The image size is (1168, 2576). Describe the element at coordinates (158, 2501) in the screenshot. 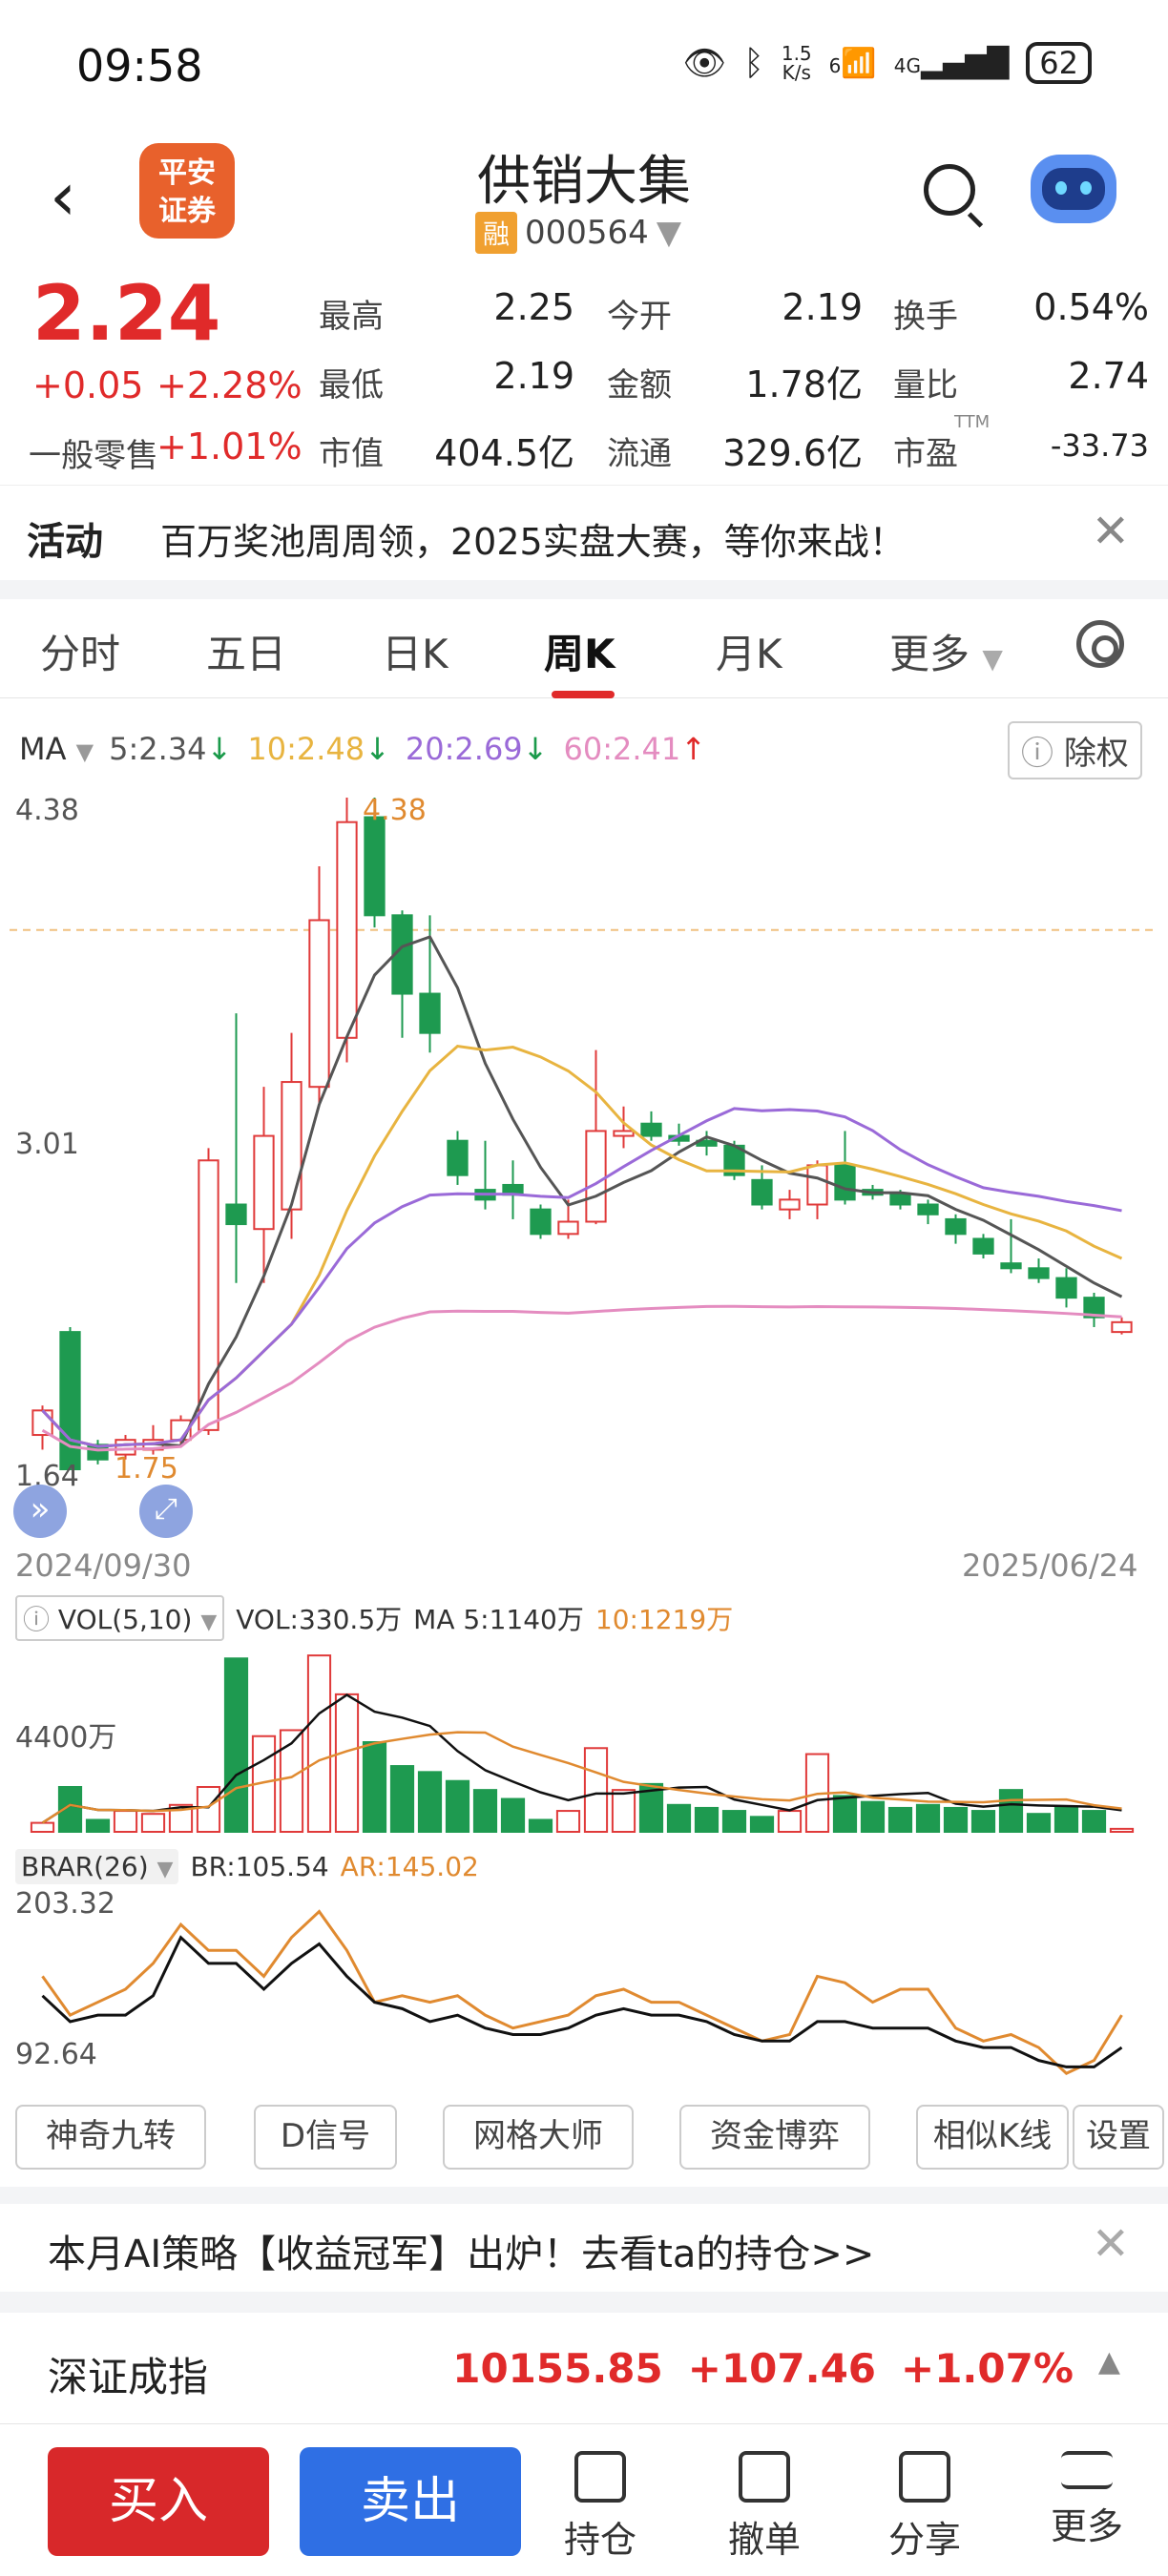

I see `buy-button: 买入` at that location.